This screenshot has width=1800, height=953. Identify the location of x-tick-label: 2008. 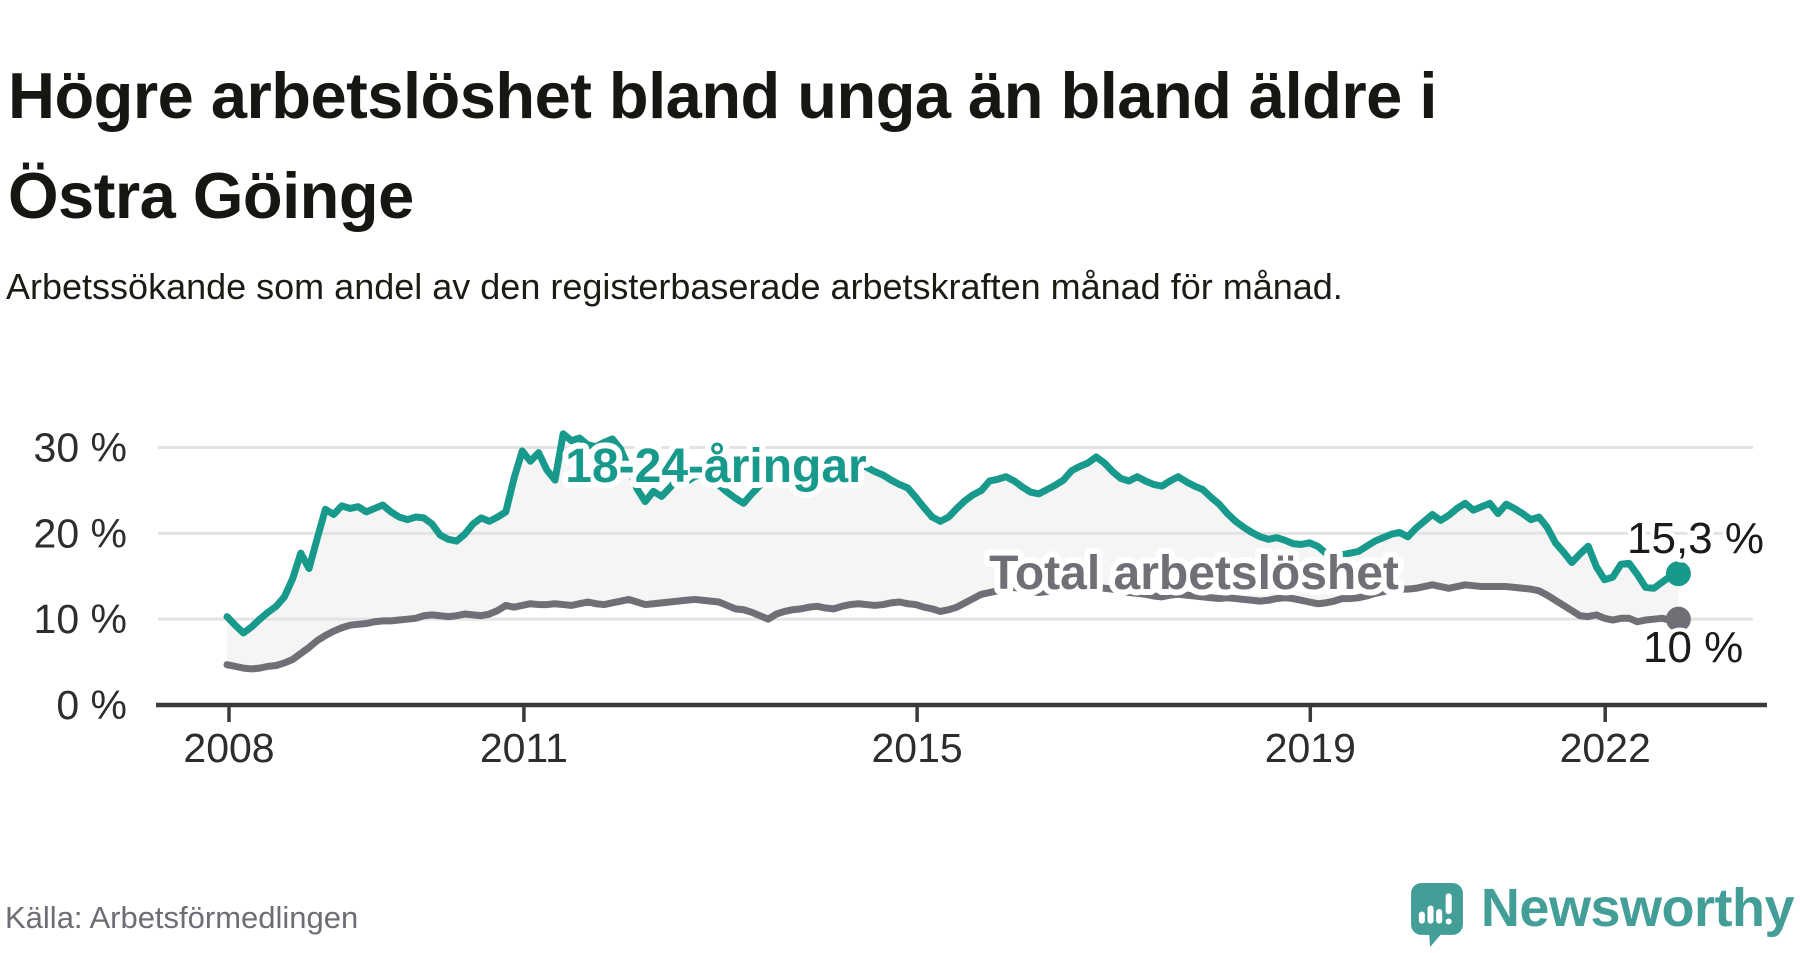
(228, 748).